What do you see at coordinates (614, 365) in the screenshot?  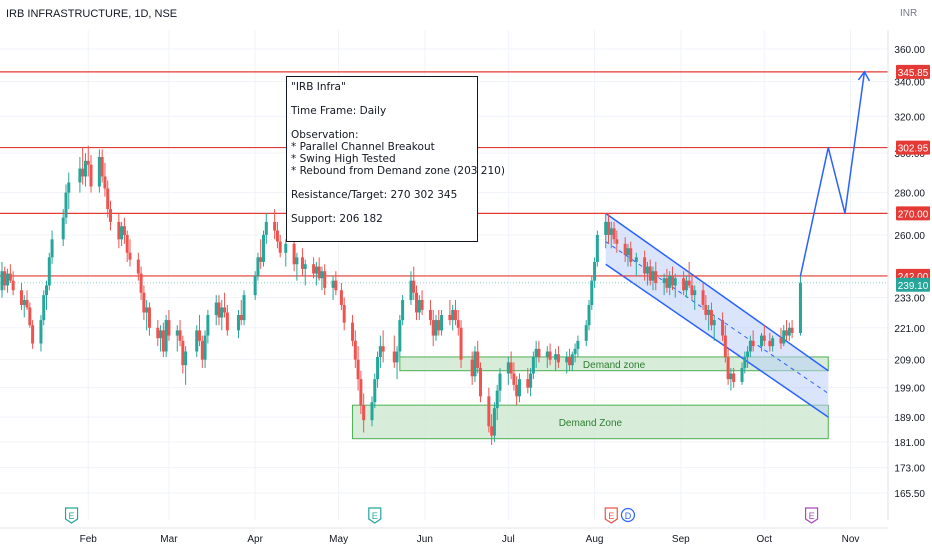 I see `demand-zone-label: Demand zone` at bounding box center [614, 365].